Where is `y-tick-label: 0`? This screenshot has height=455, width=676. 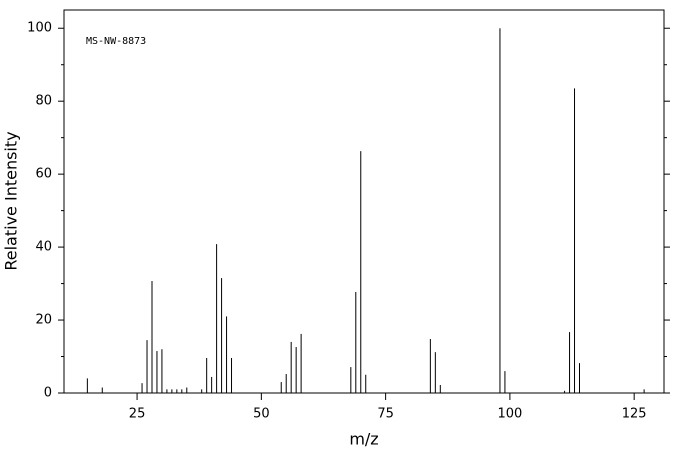
y-tick-label: 0 is located at coordinates (48, 393).